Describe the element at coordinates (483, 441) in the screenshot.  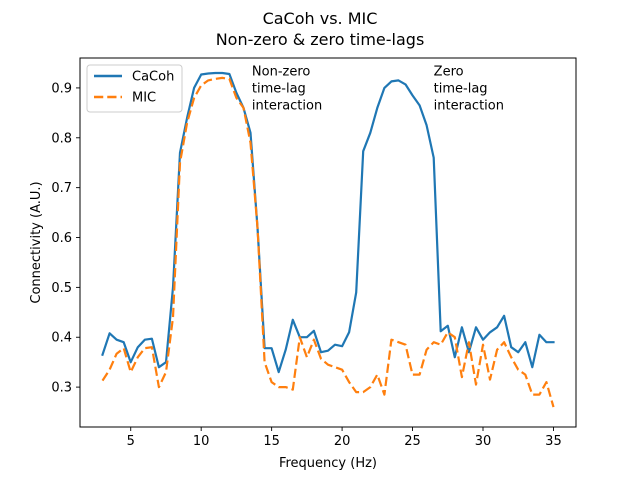
I see `x-tick-label: 30` at that location.